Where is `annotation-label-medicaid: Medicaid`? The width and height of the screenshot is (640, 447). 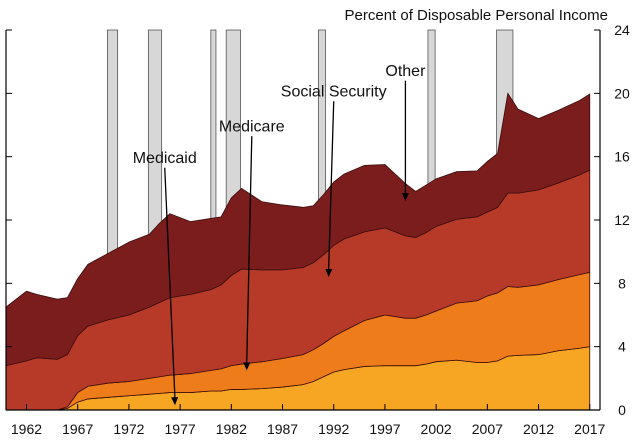
annotation-label-medicaid: Medicaid is located at coordinates (165, 158).